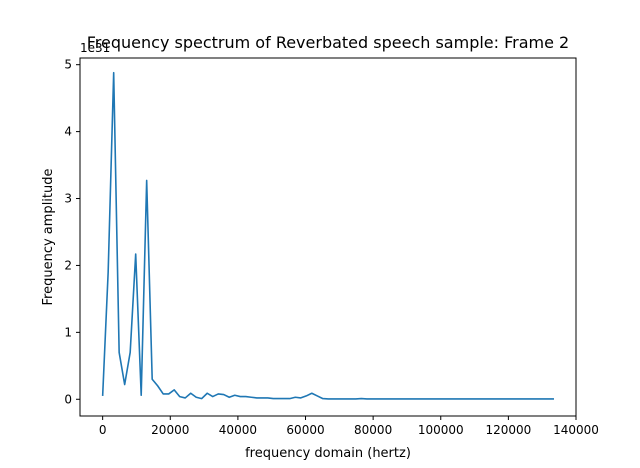  What do you see at coordinates (68, 132) in the screenshot?
I see `y-tick-label: 4` at bounding box center [68, 132].